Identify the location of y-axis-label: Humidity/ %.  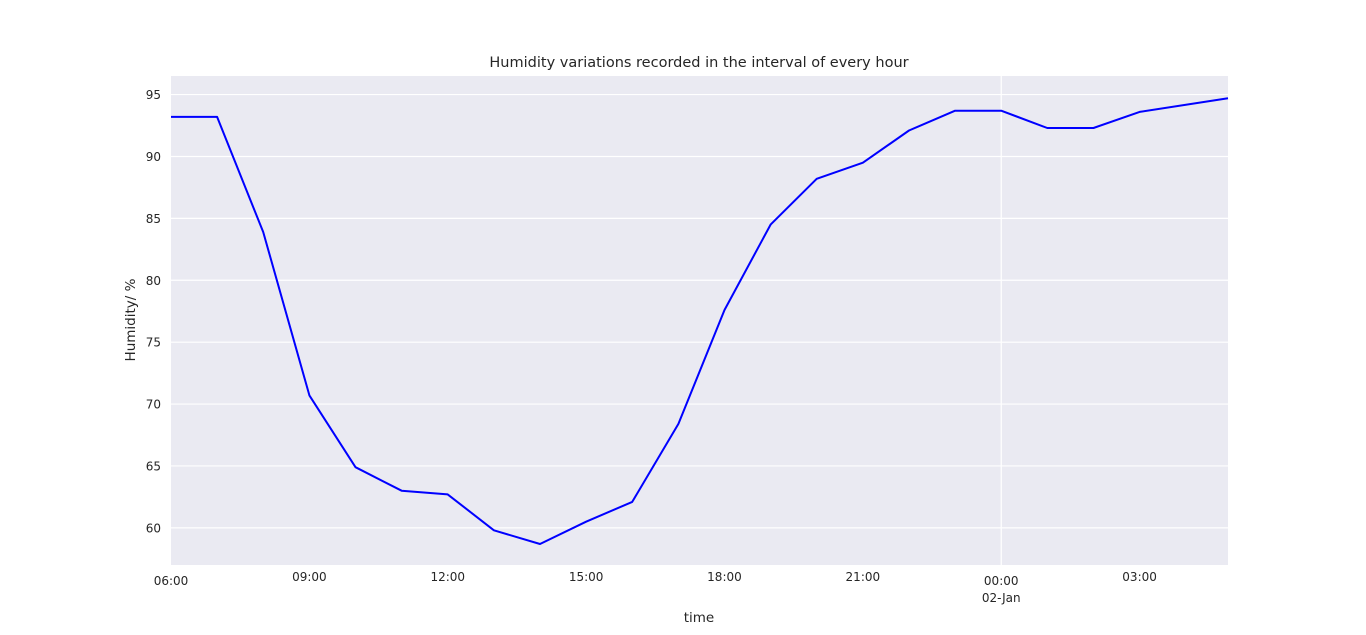
(131, 319).